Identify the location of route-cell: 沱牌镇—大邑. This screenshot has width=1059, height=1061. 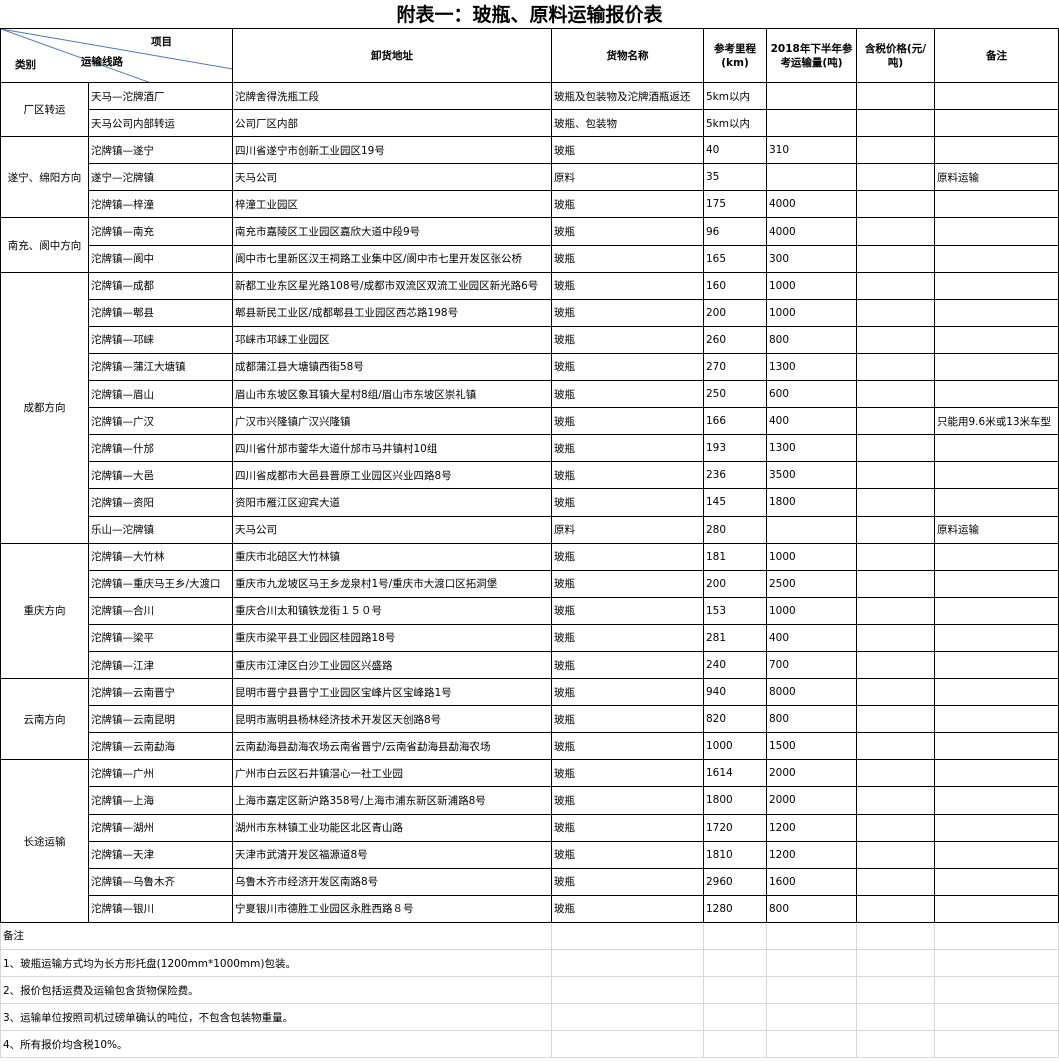
(160, 475).